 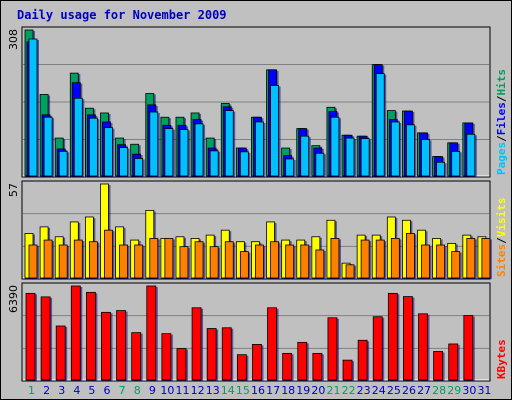 I want to click on day-label: 5, so click(x=91, y=390).